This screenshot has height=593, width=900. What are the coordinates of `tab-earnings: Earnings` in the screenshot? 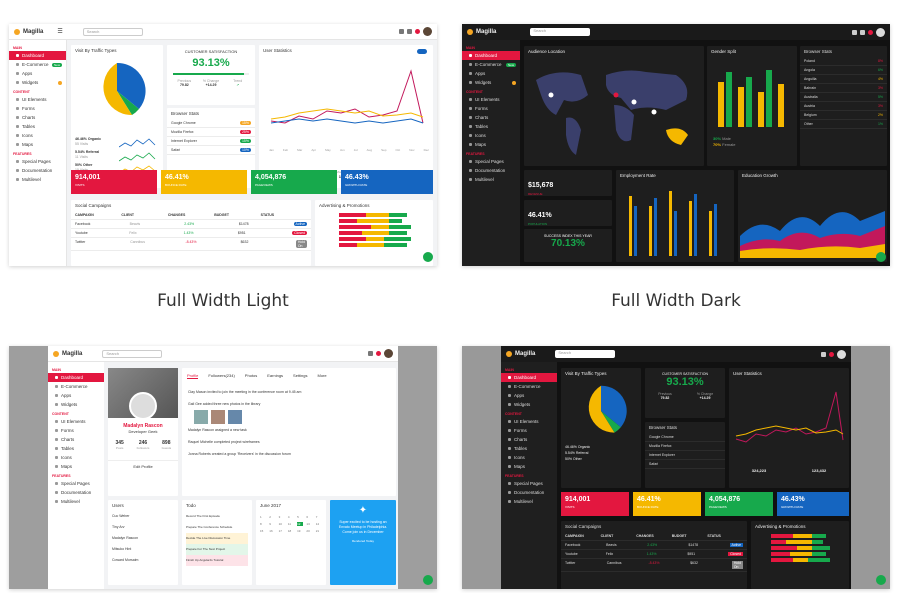 It's located at (275, 375).